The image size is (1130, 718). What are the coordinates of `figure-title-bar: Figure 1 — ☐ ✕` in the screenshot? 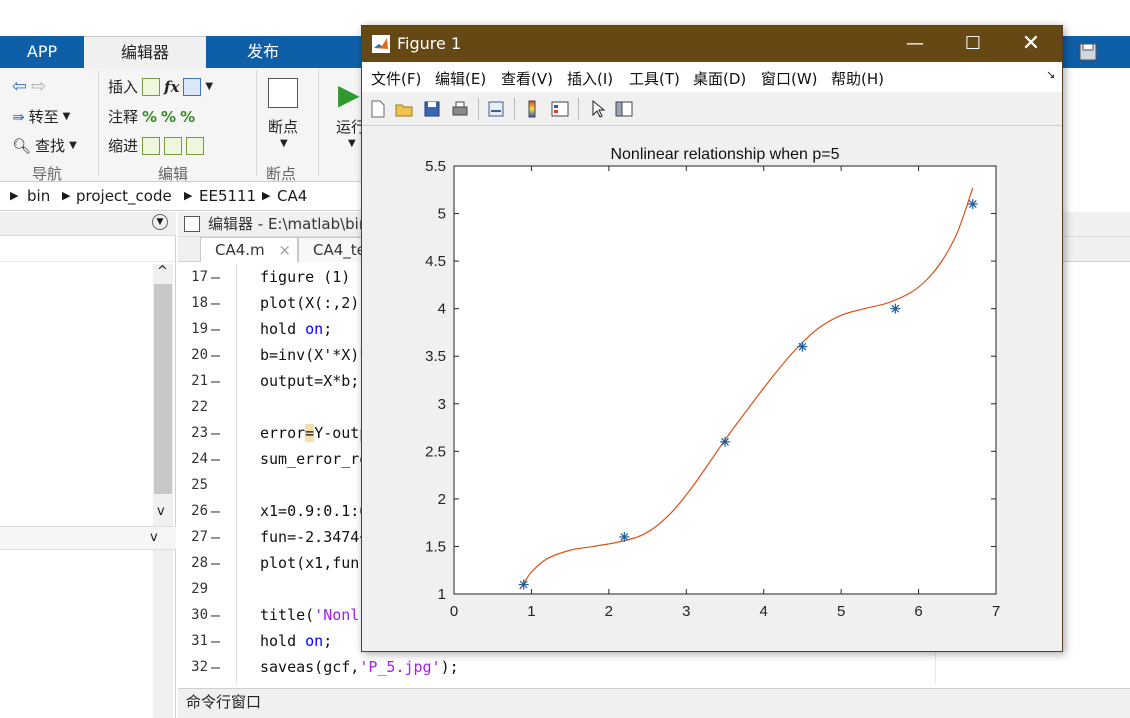 It's located at (712, 44).